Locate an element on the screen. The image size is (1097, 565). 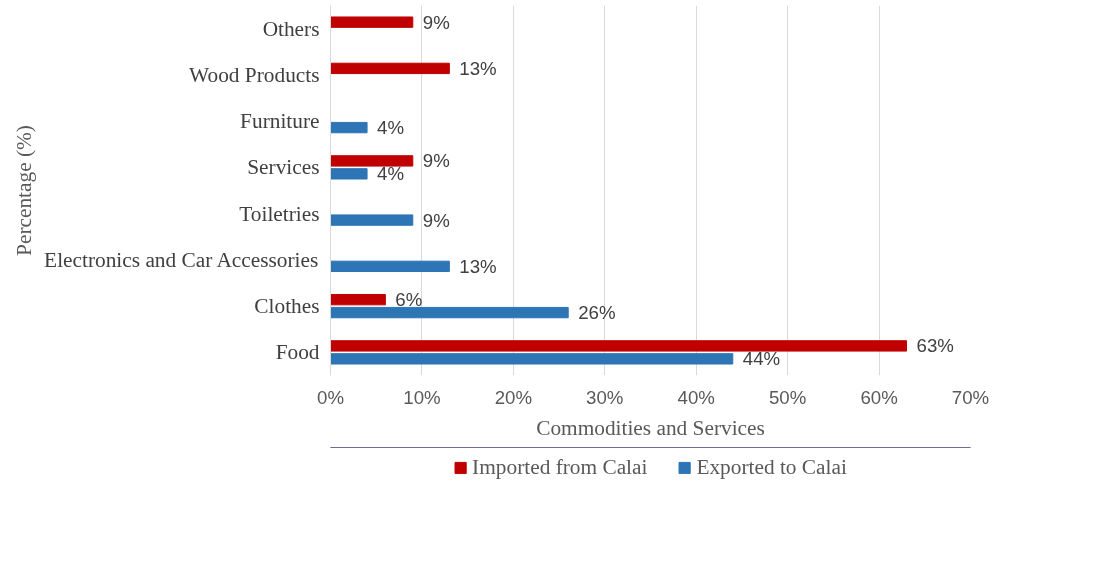
legend-label: Imported from Calai is located at coordinates (560, 467).